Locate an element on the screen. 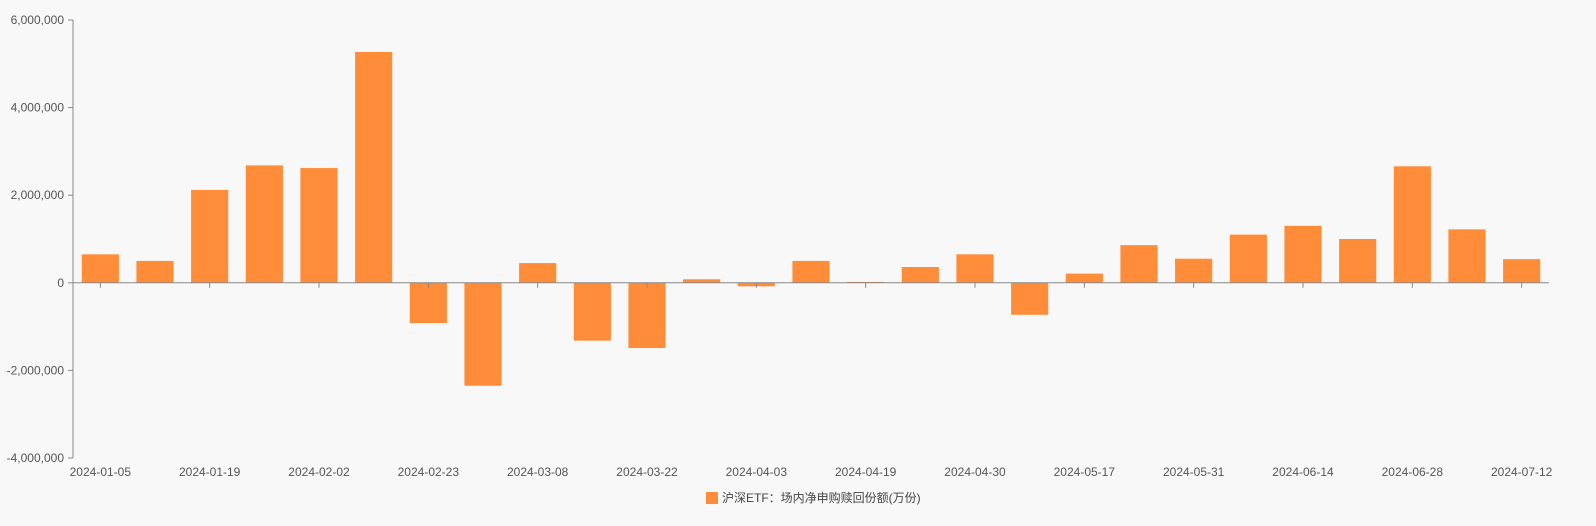 This screenshot has height=526, width=1596. y-tick-label: -2,000,000 is located at coordinates (36, 370).